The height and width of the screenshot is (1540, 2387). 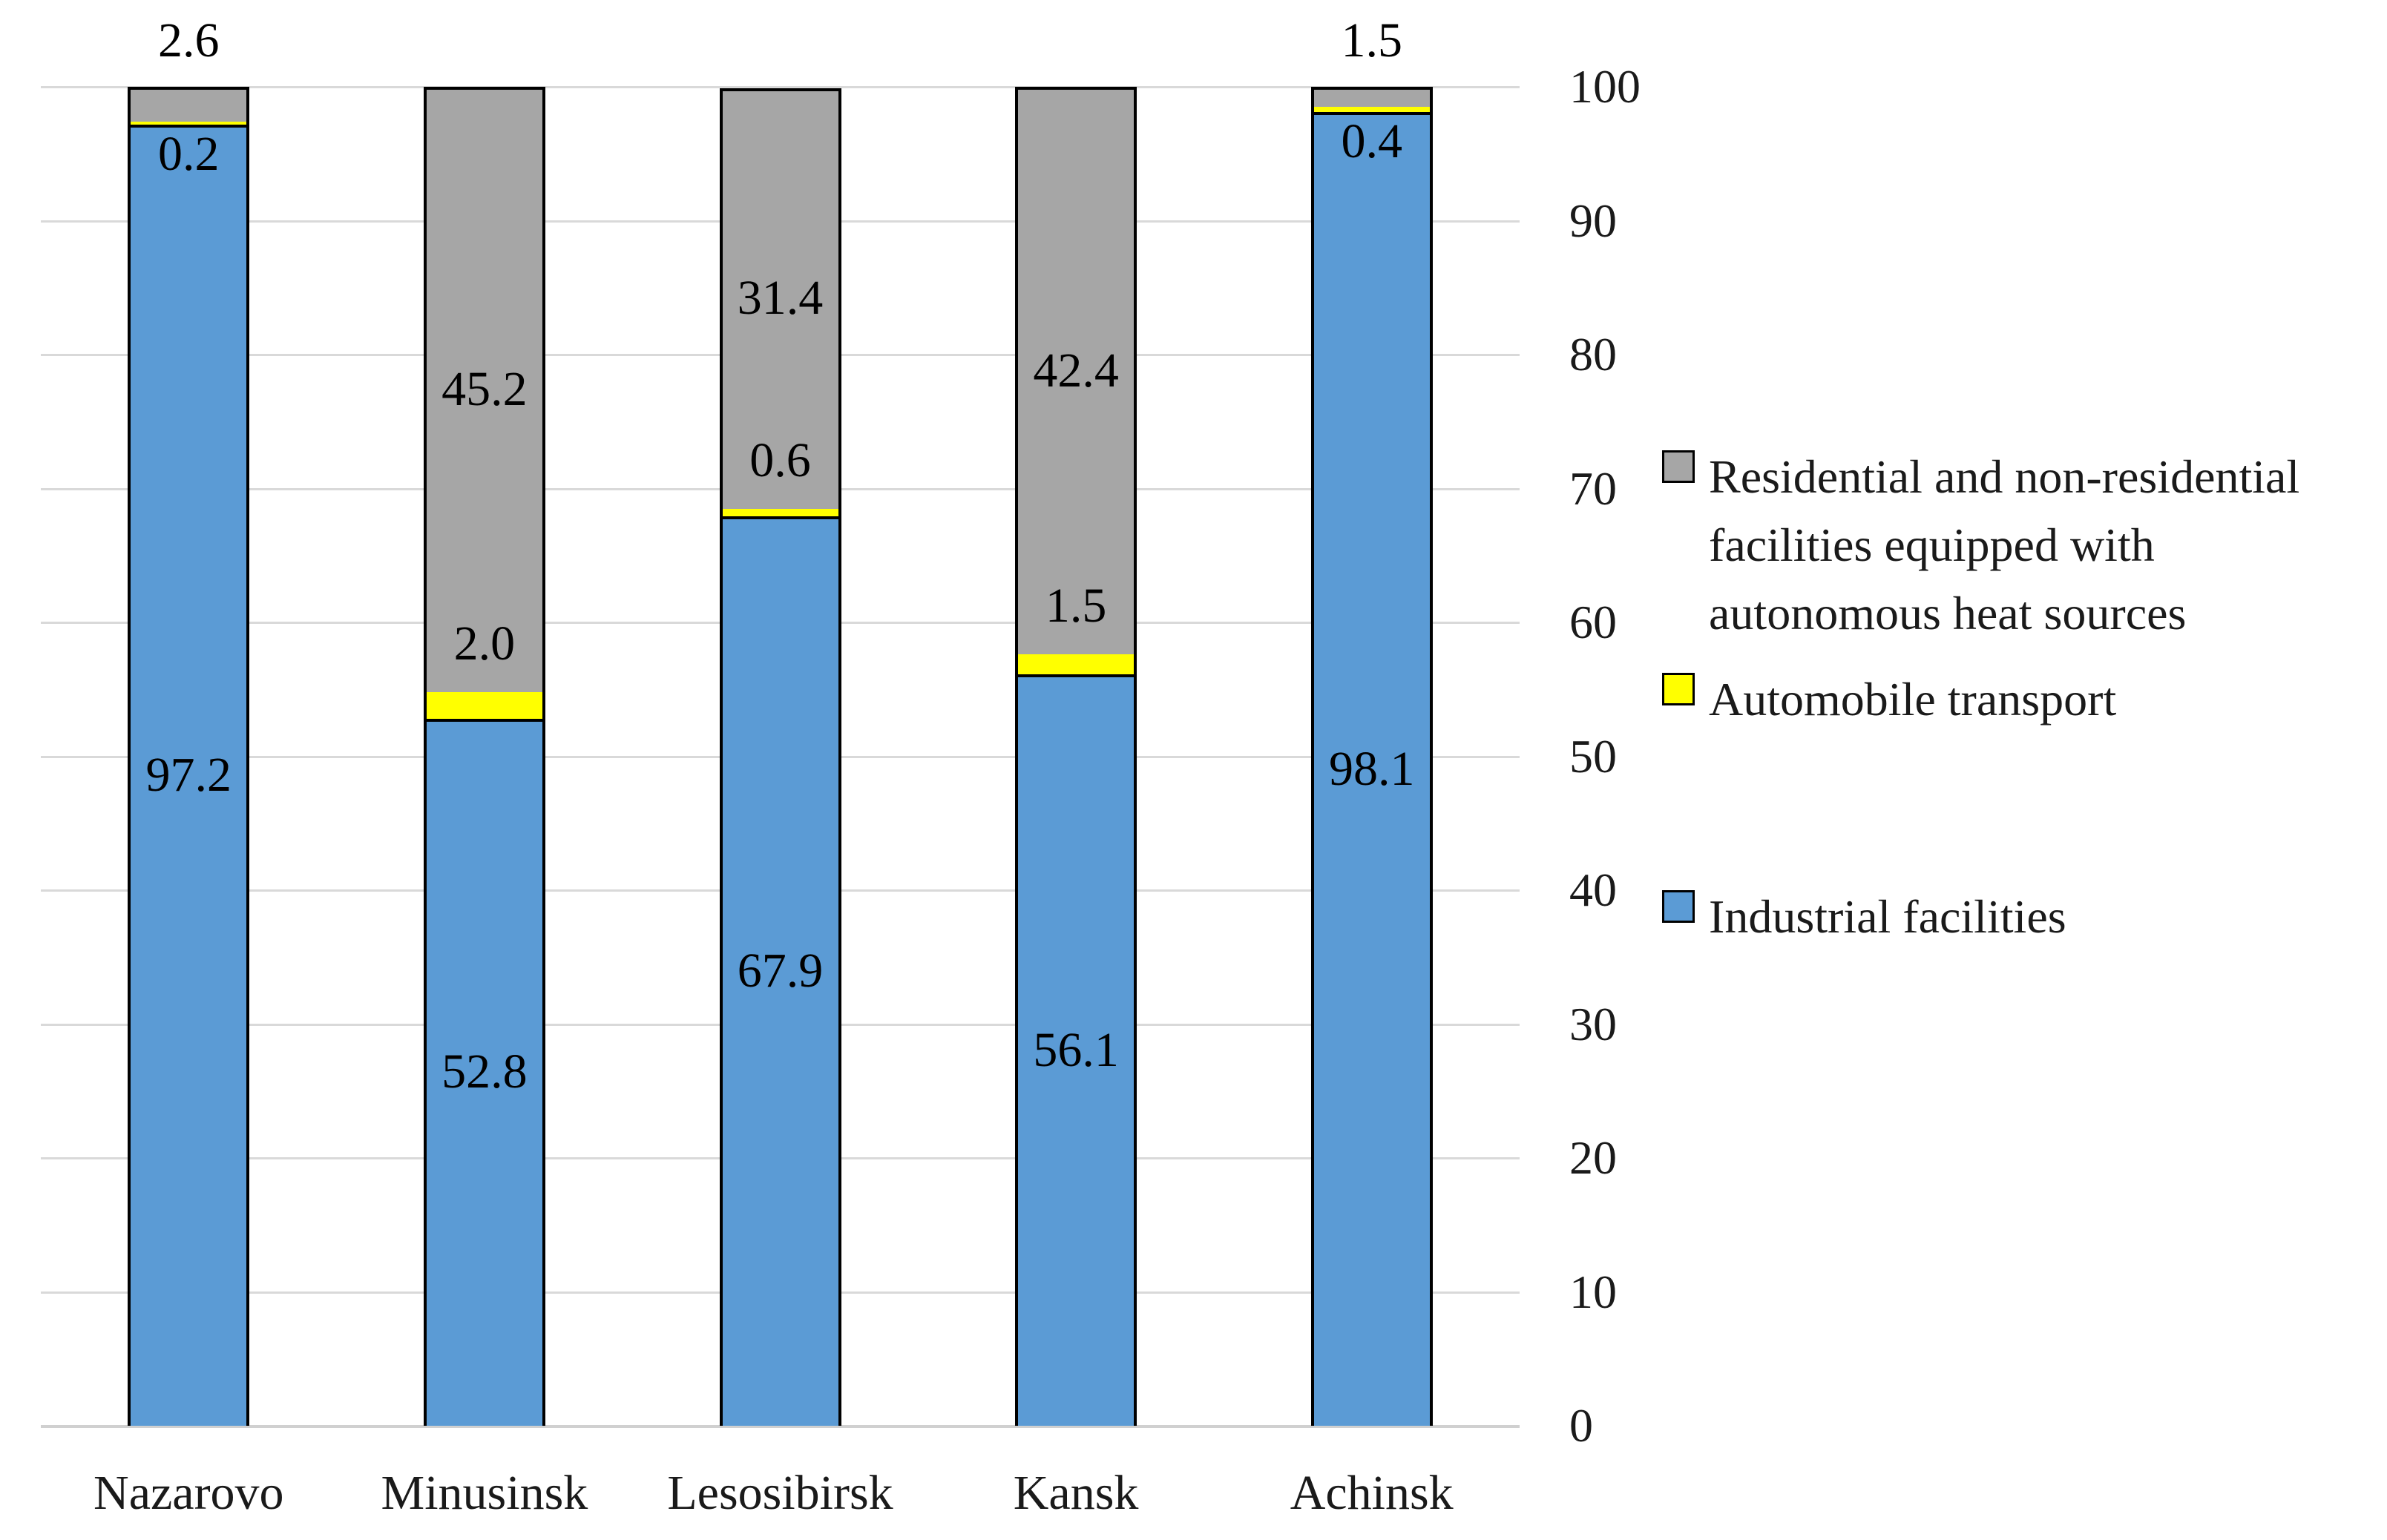 I want to click on value-label-automobile-achinsk: 0.4, so click(x=1371, y=141).